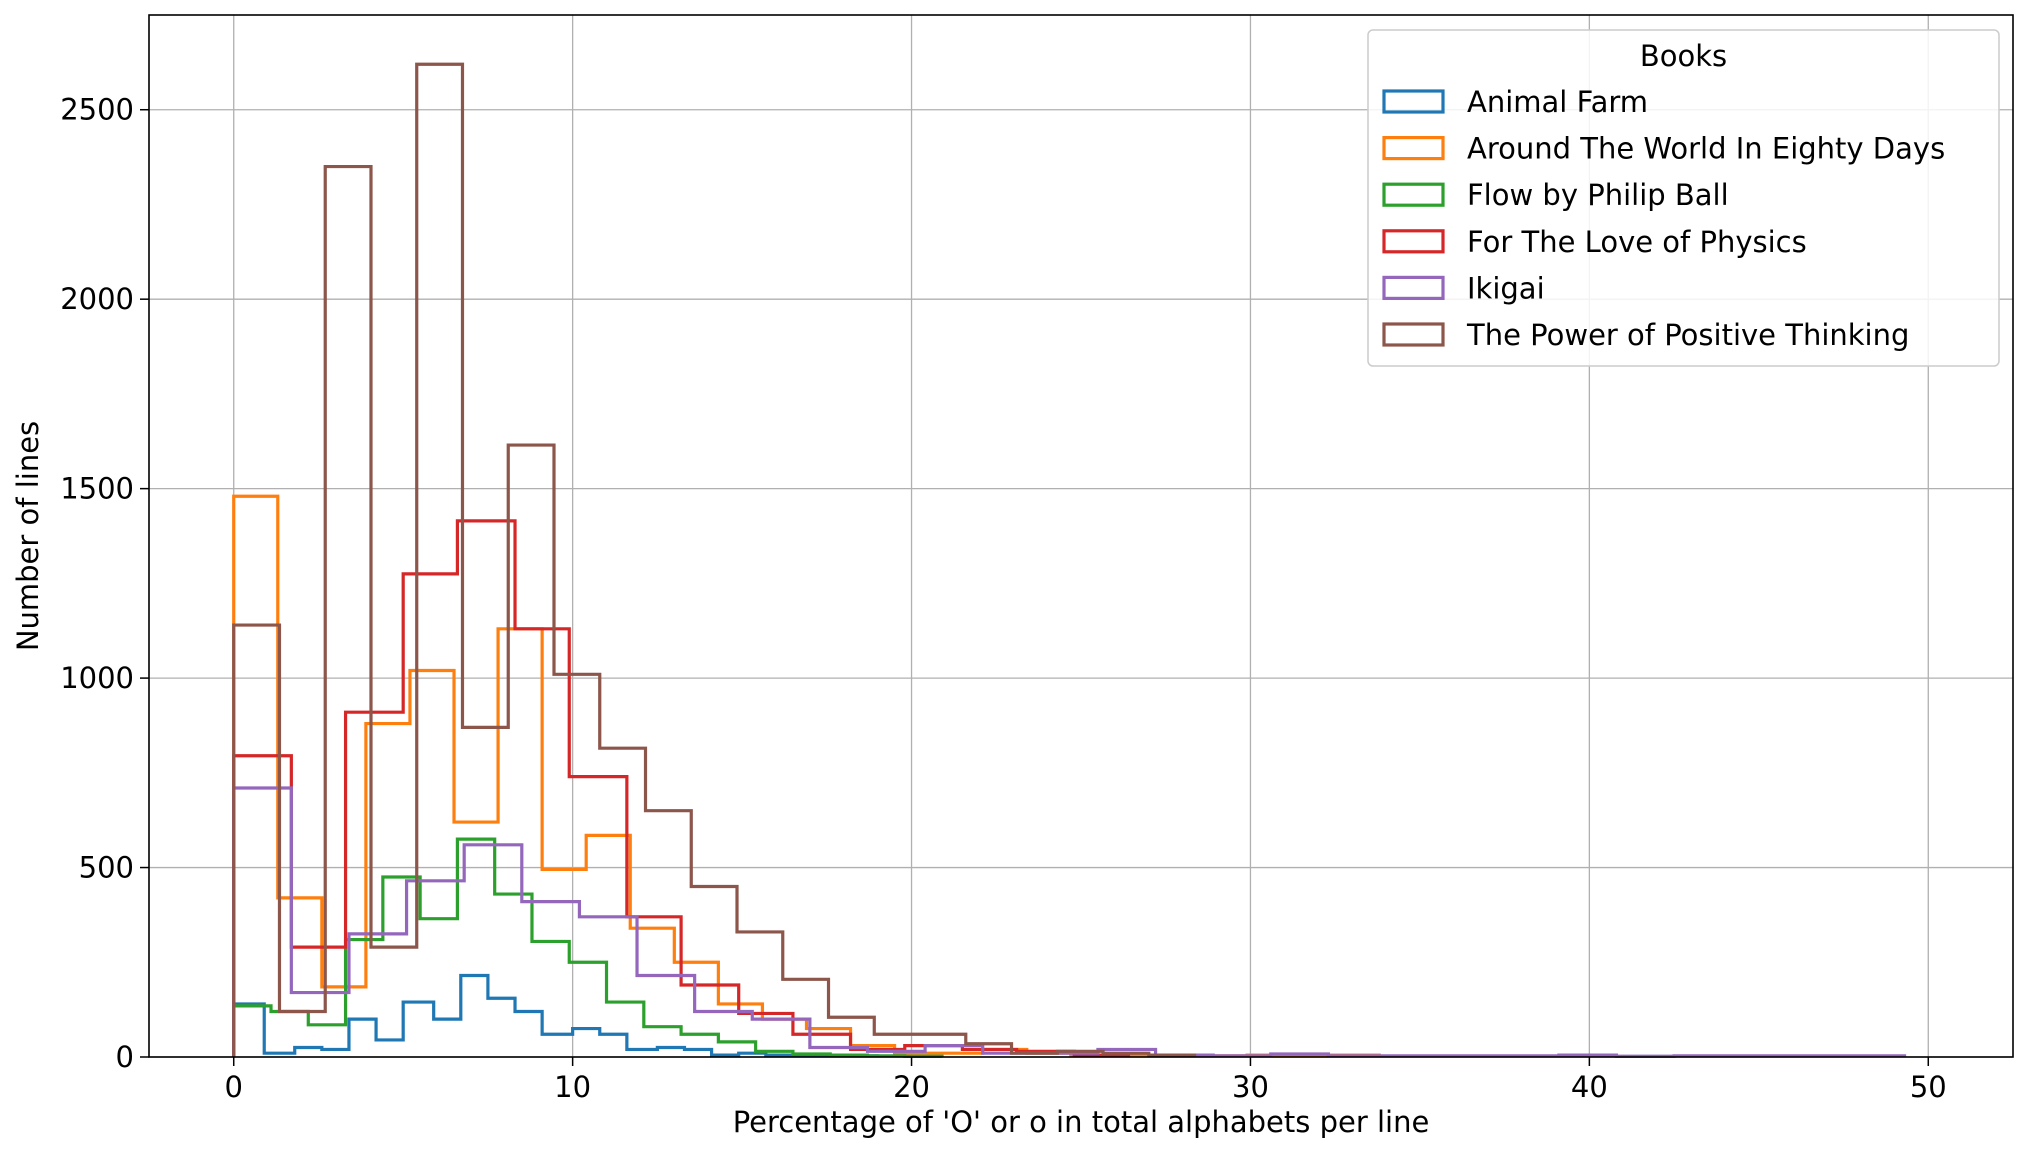 The height and width of the screenshot is (1154, 2023). I want to click on legend-swatch-animal-farm, so click(1413, 101).